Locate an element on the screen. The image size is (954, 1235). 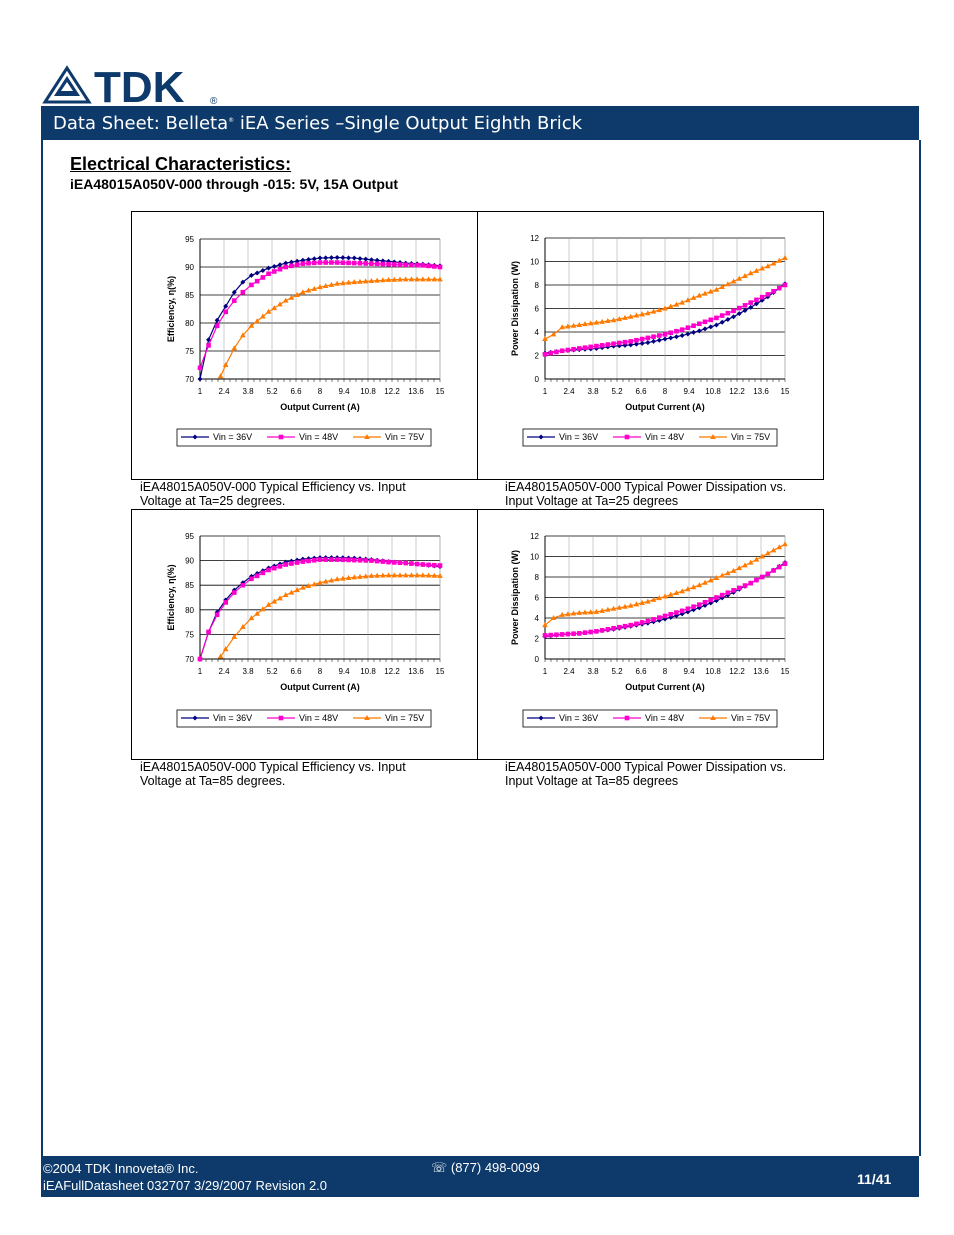
logo-registered: ® is located at coordinates (214, 101).